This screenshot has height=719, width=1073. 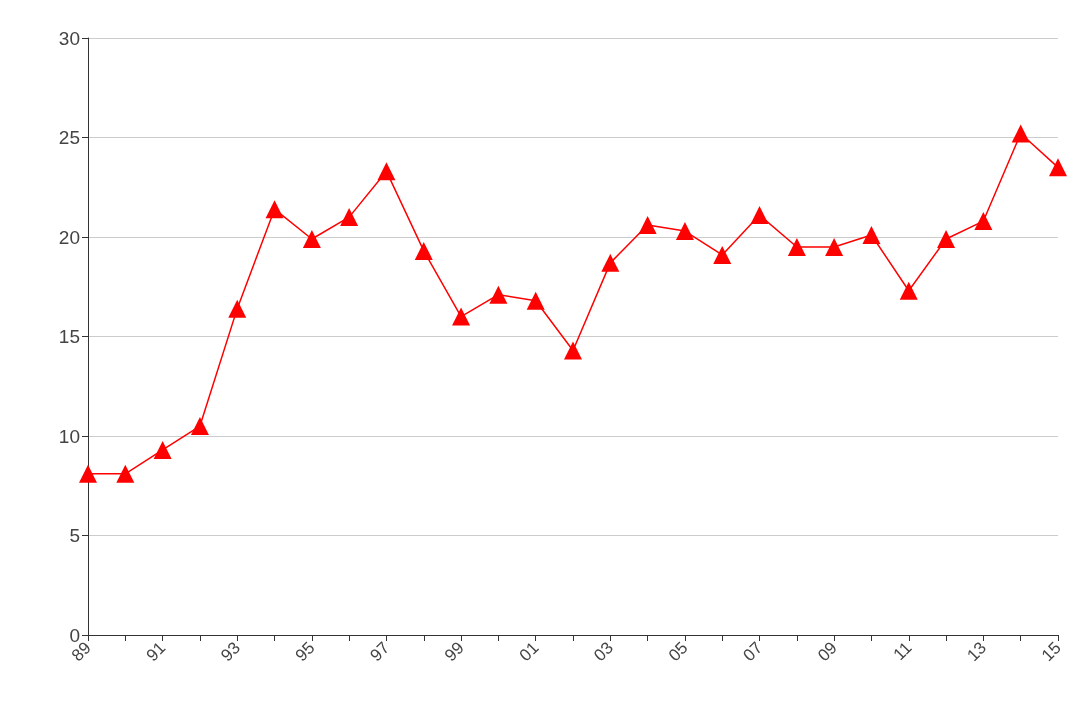 What do you see at coordinates (604, 652) in the screenshot?
I see `x-tick-label: 03` at bounding box center [604, 652].